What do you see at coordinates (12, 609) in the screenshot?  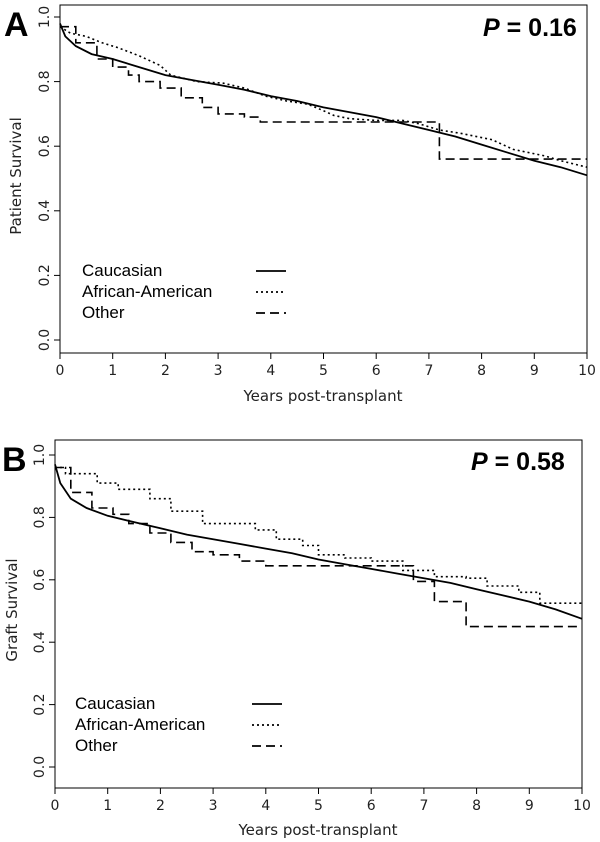 I see `y-axis-label: Graft Survival` at bounding box center [12, 609].